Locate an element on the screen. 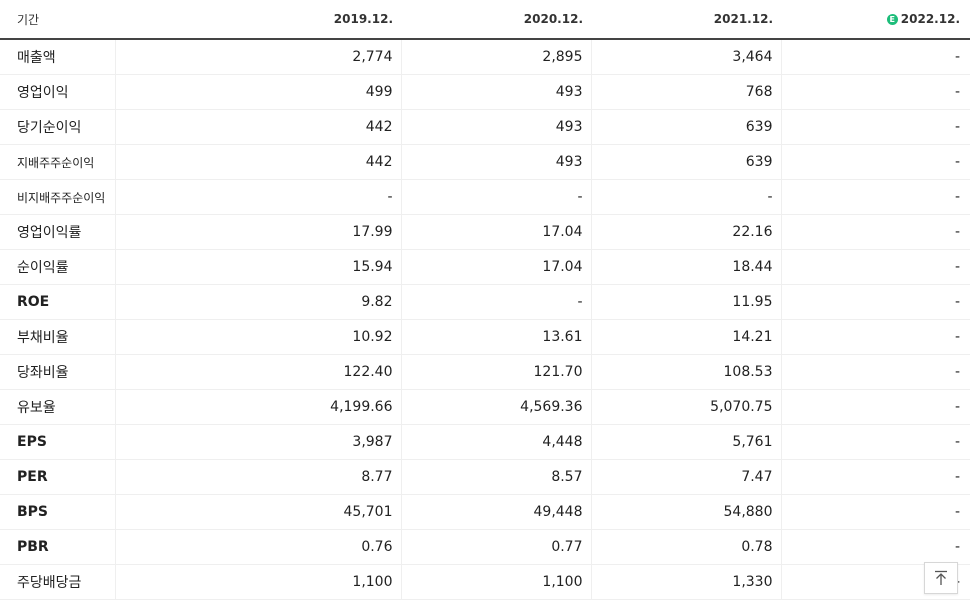 The height and width of the screenshot is (602, 970). table-cell: 5,070.75 is located at coordinates (685, 407).